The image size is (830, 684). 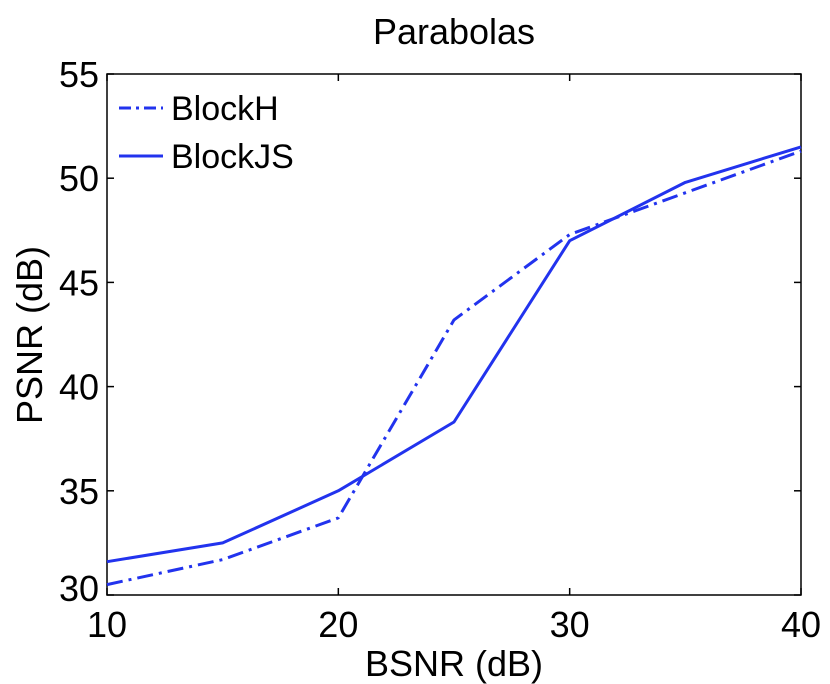 I want to click on y-tick-label: 40, so click(x=79, y=387).